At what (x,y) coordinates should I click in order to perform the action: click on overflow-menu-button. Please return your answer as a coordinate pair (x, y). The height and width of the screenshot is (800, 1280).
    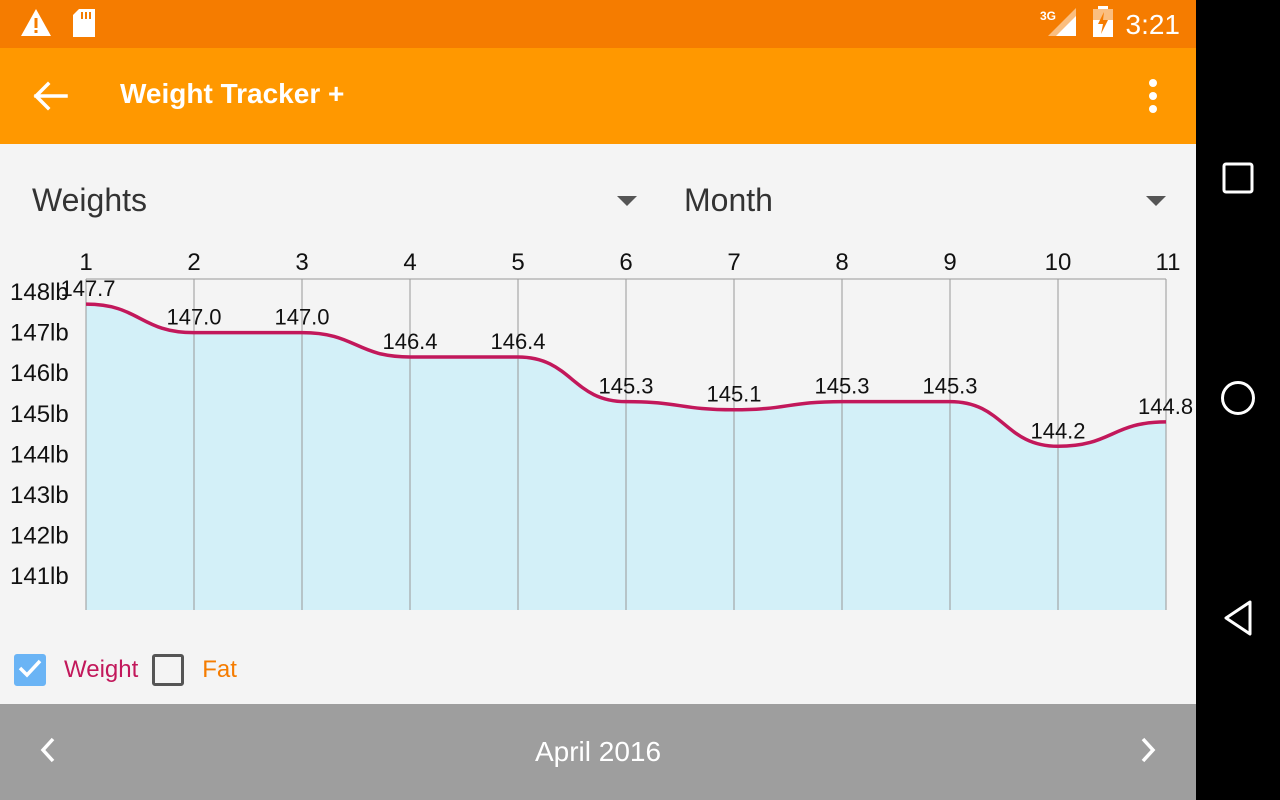
    Looking at the image, I should click on (1153, 98).